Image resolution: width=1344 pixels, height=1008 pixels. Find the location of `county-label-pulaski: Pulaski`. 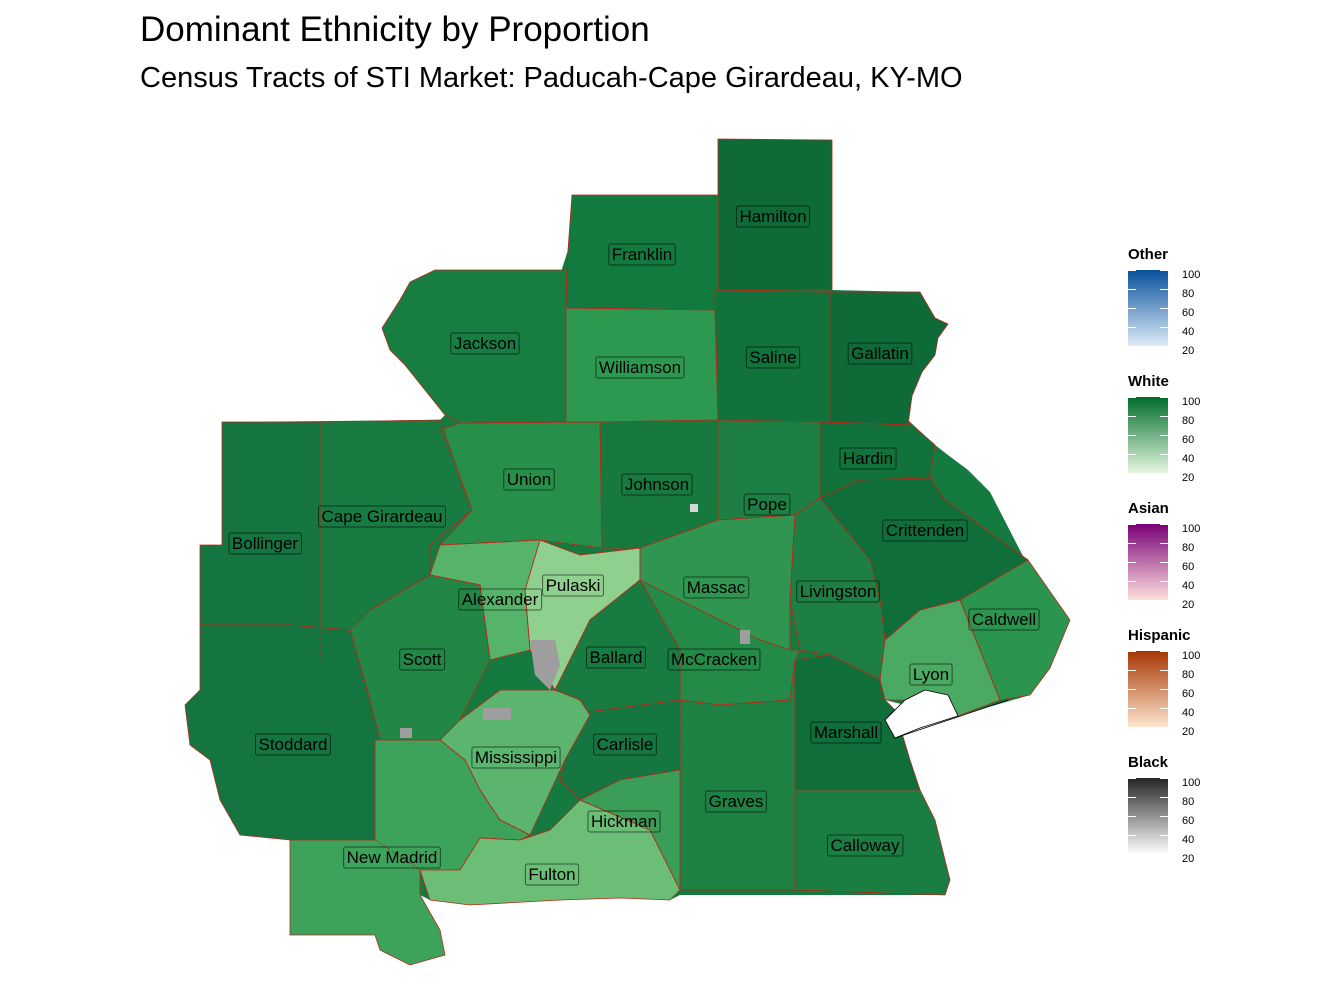

county-label-pulaski: Pulaski is located at coordinates (573, 585).